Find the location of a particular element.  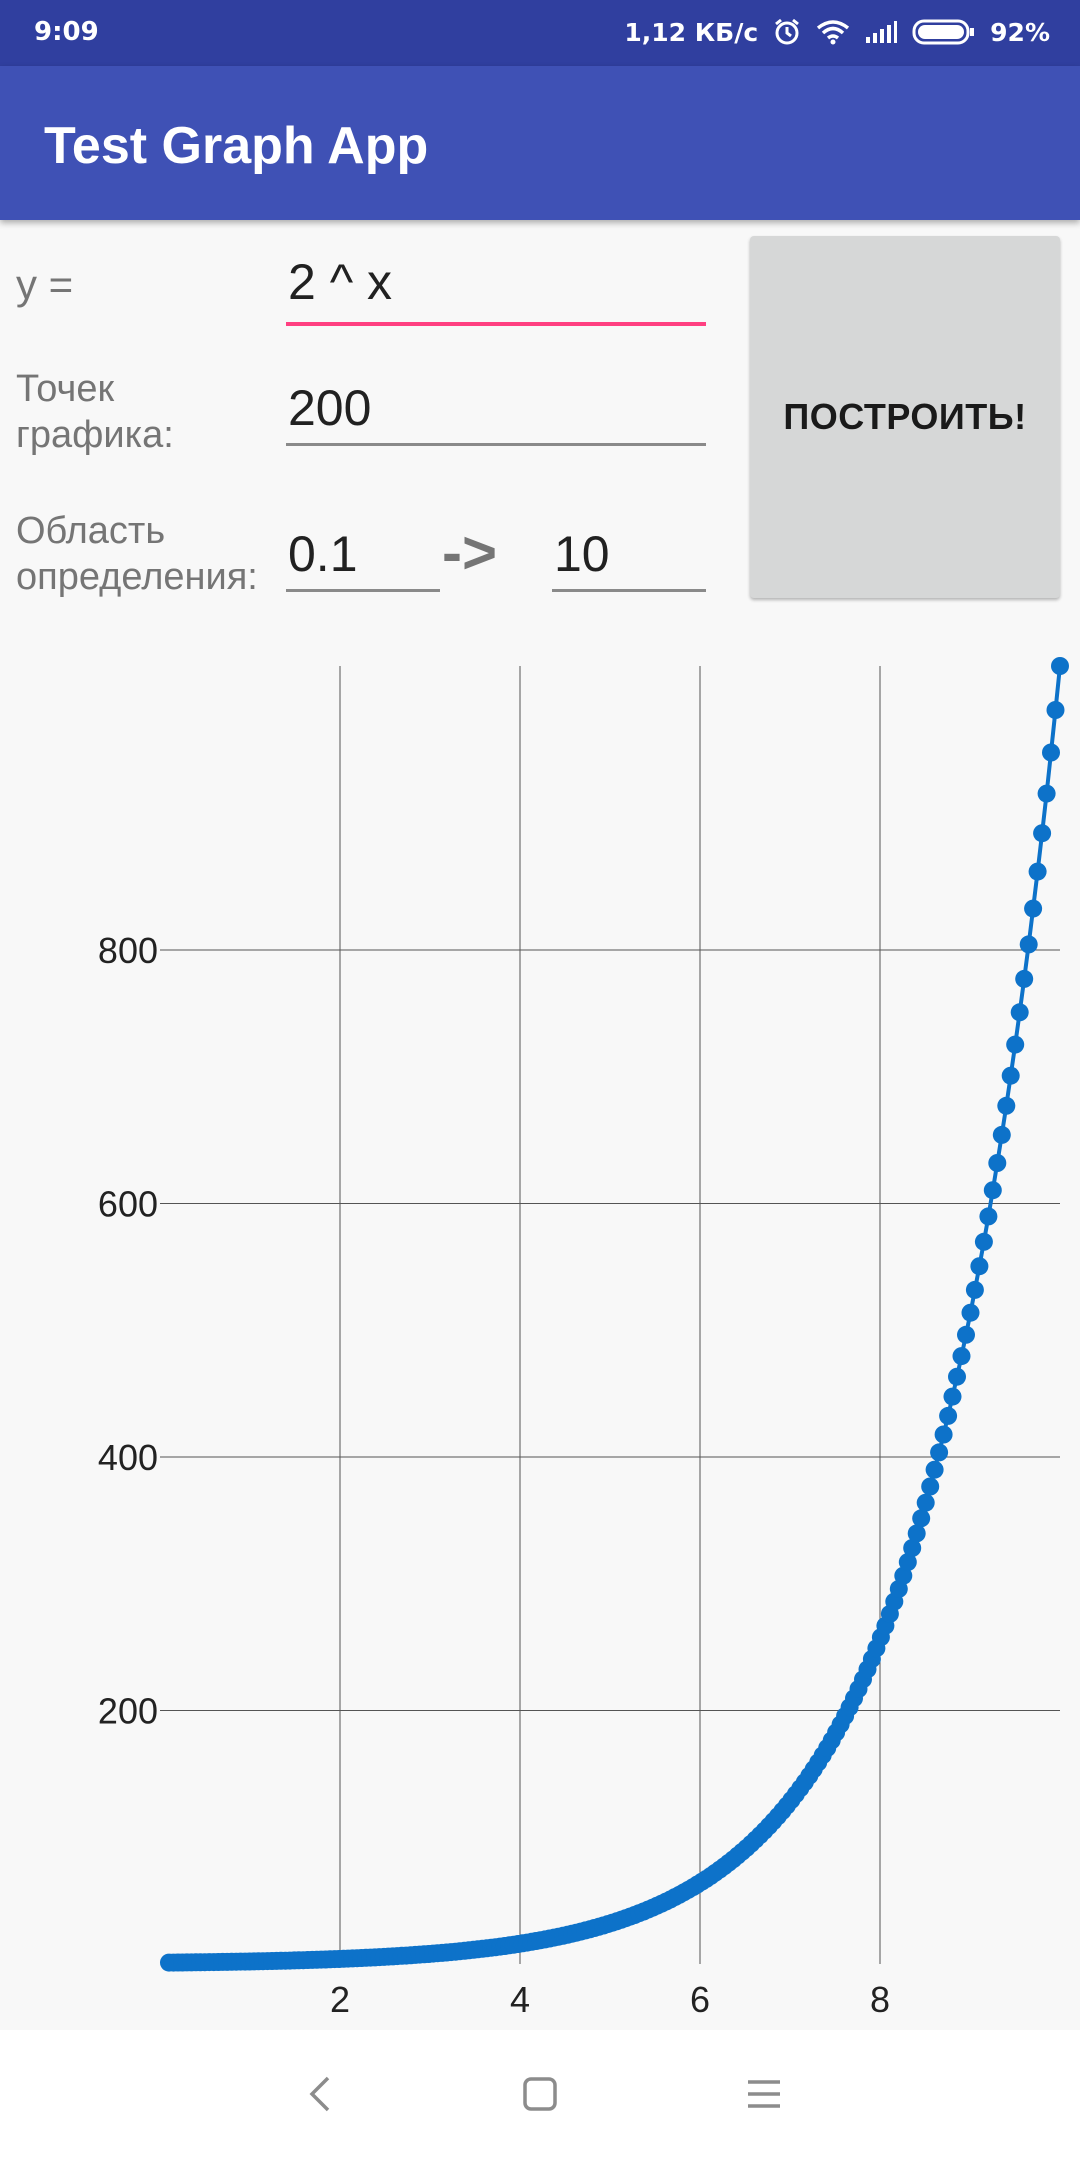

alarm-icon is located at coordinates (787, 32).